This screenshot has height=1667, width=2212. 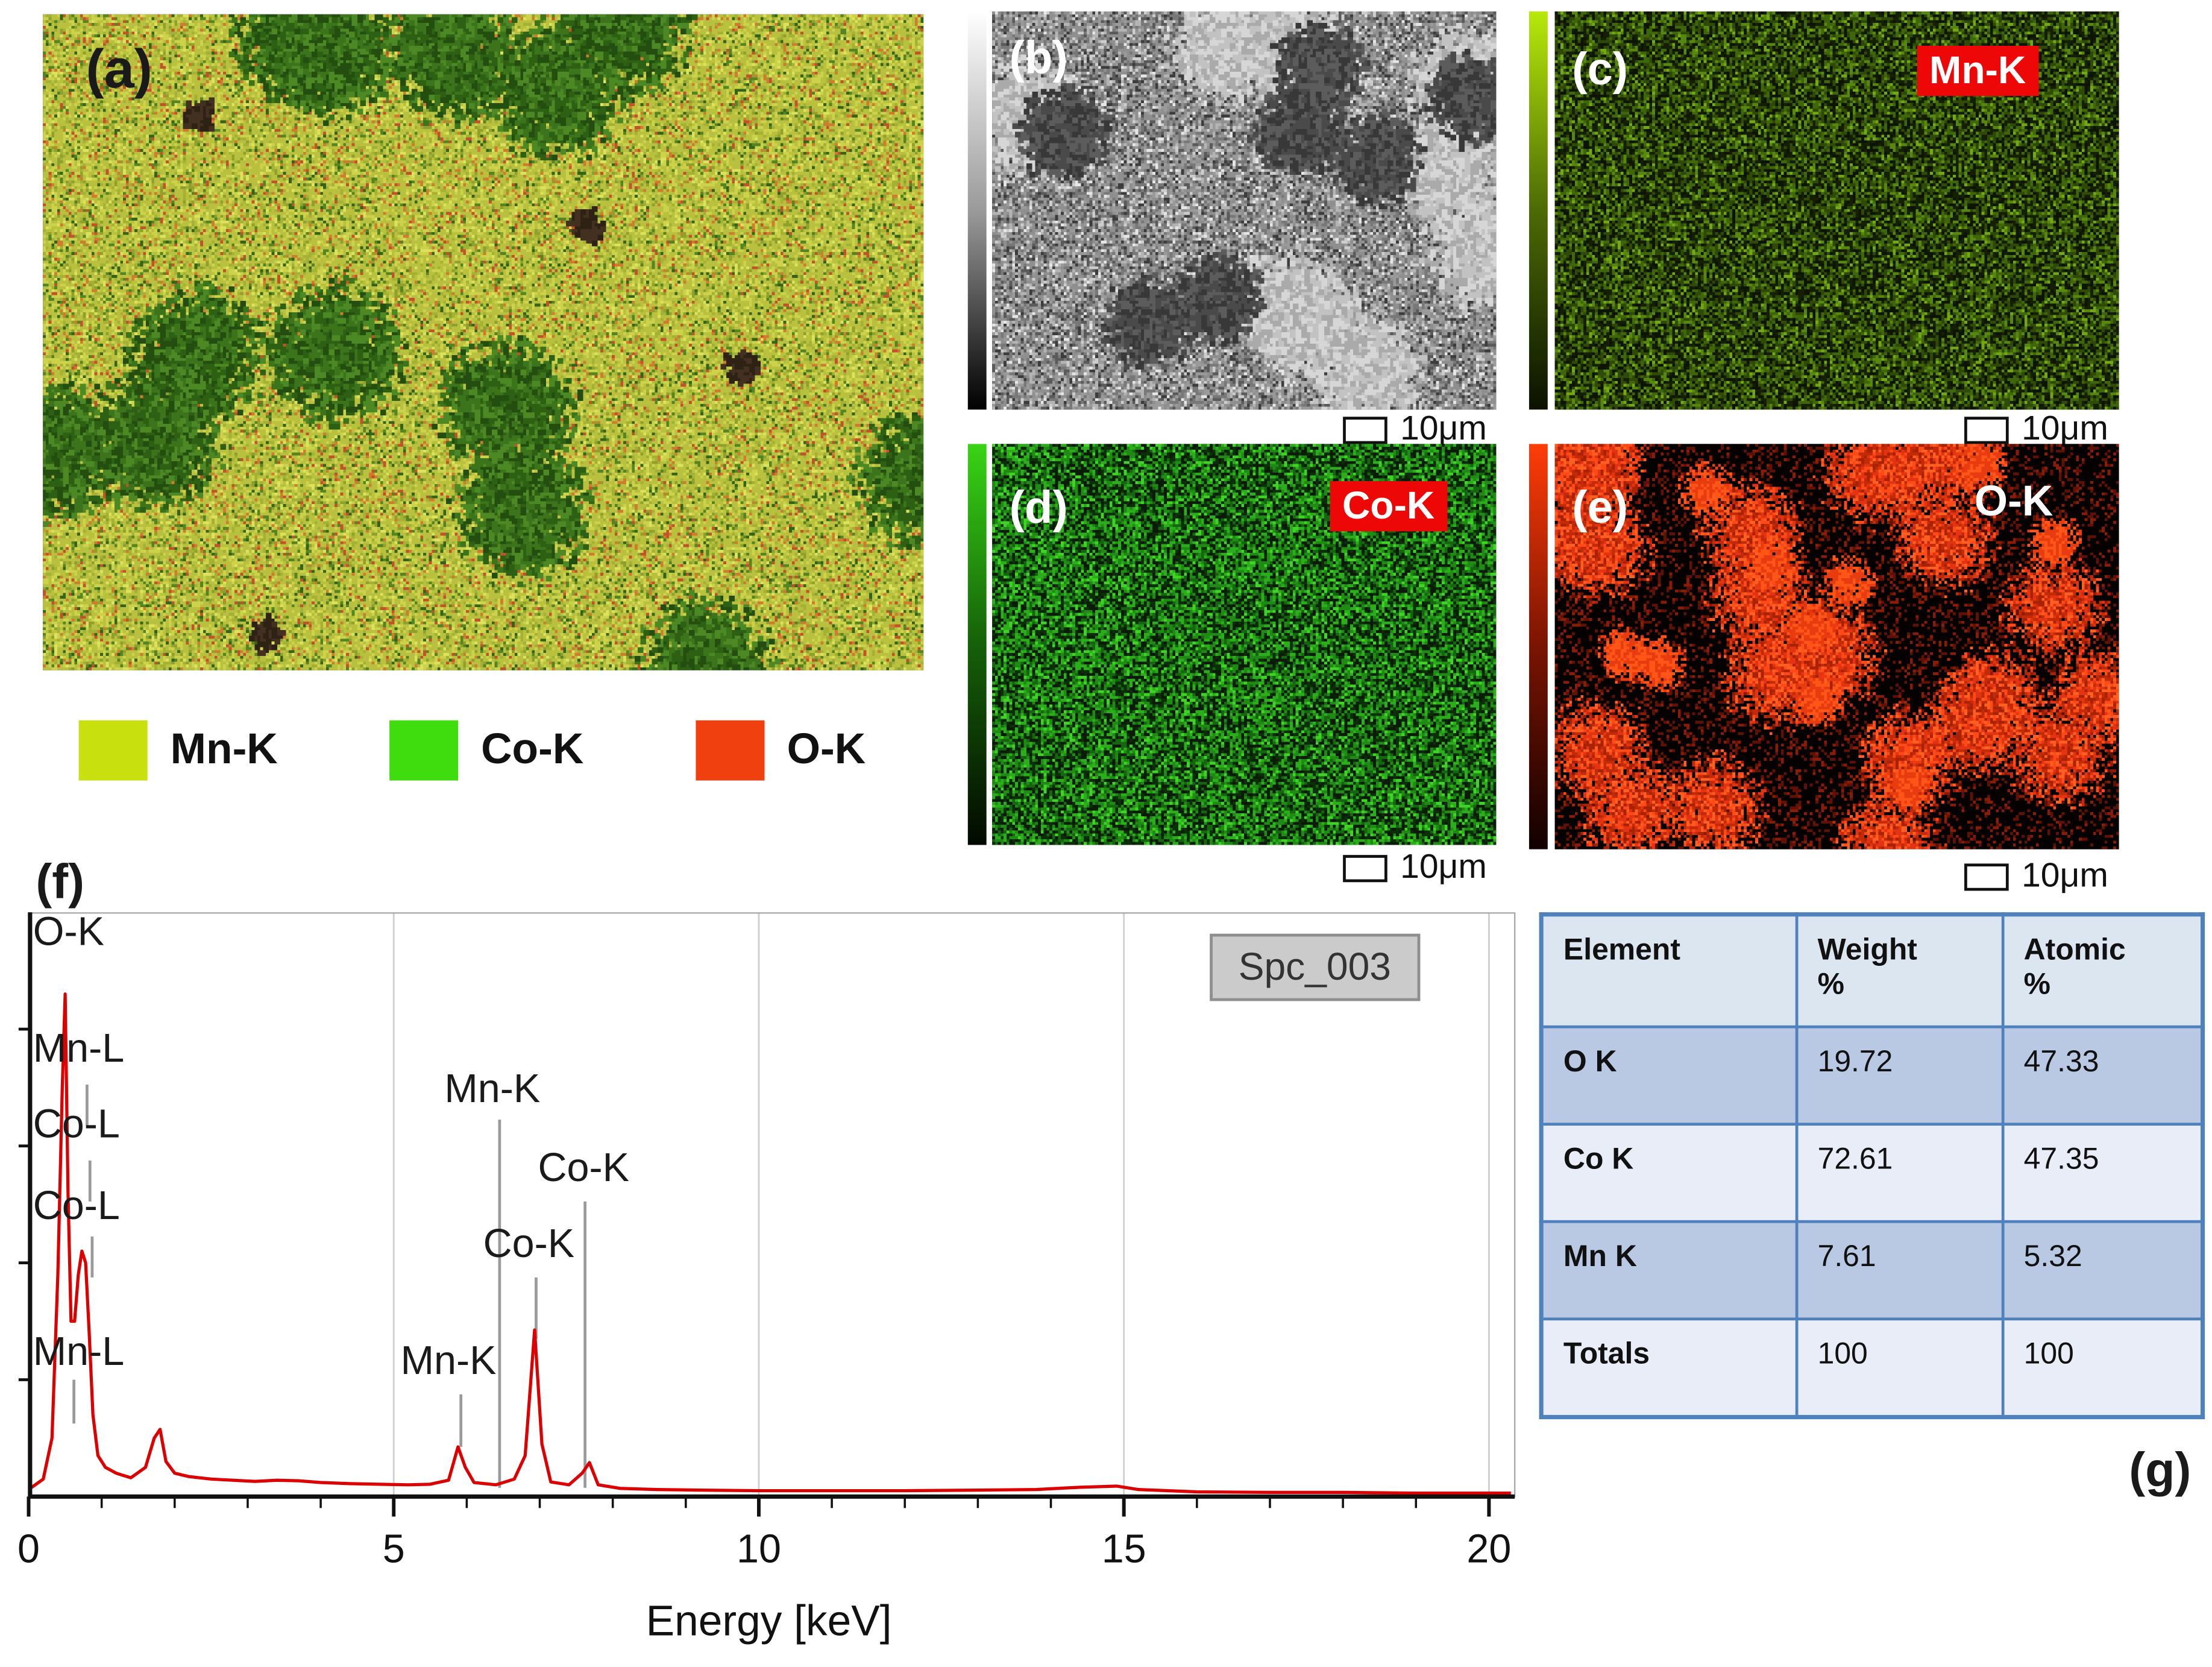 I want to click on legend-label-mn: Mn-K, so click(x=224, y=750).